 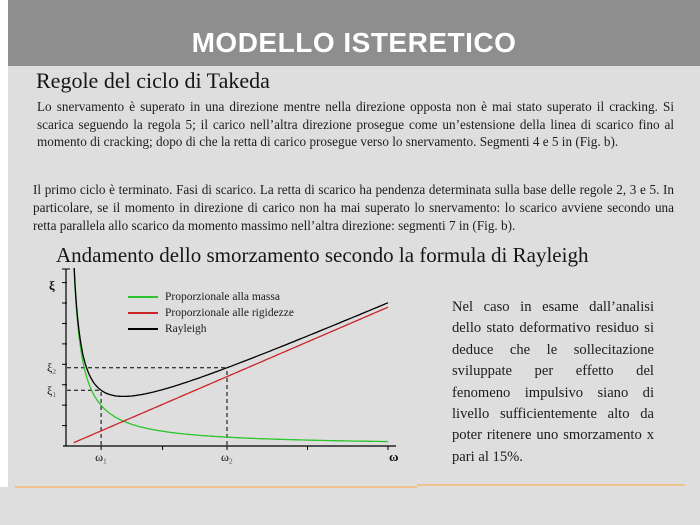 I want to click on slide-header: MODELLO ISTERETICO, so click(x=354, y=33).